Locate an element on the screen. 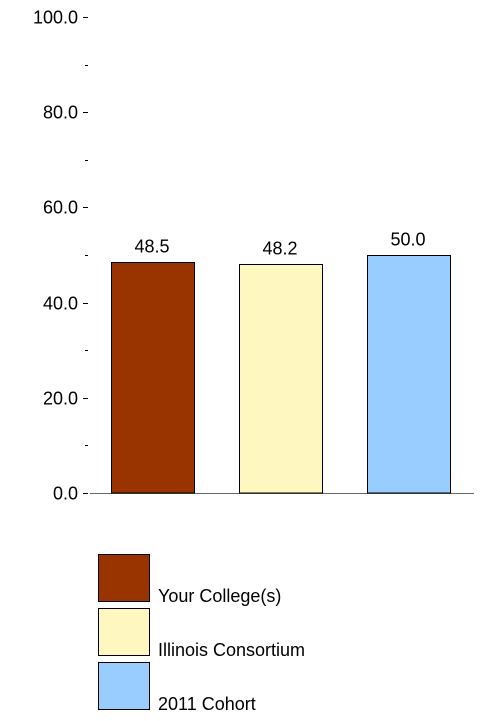  data-labels: 48.5 48.2 50.0 is located at coordinates (279, 244).